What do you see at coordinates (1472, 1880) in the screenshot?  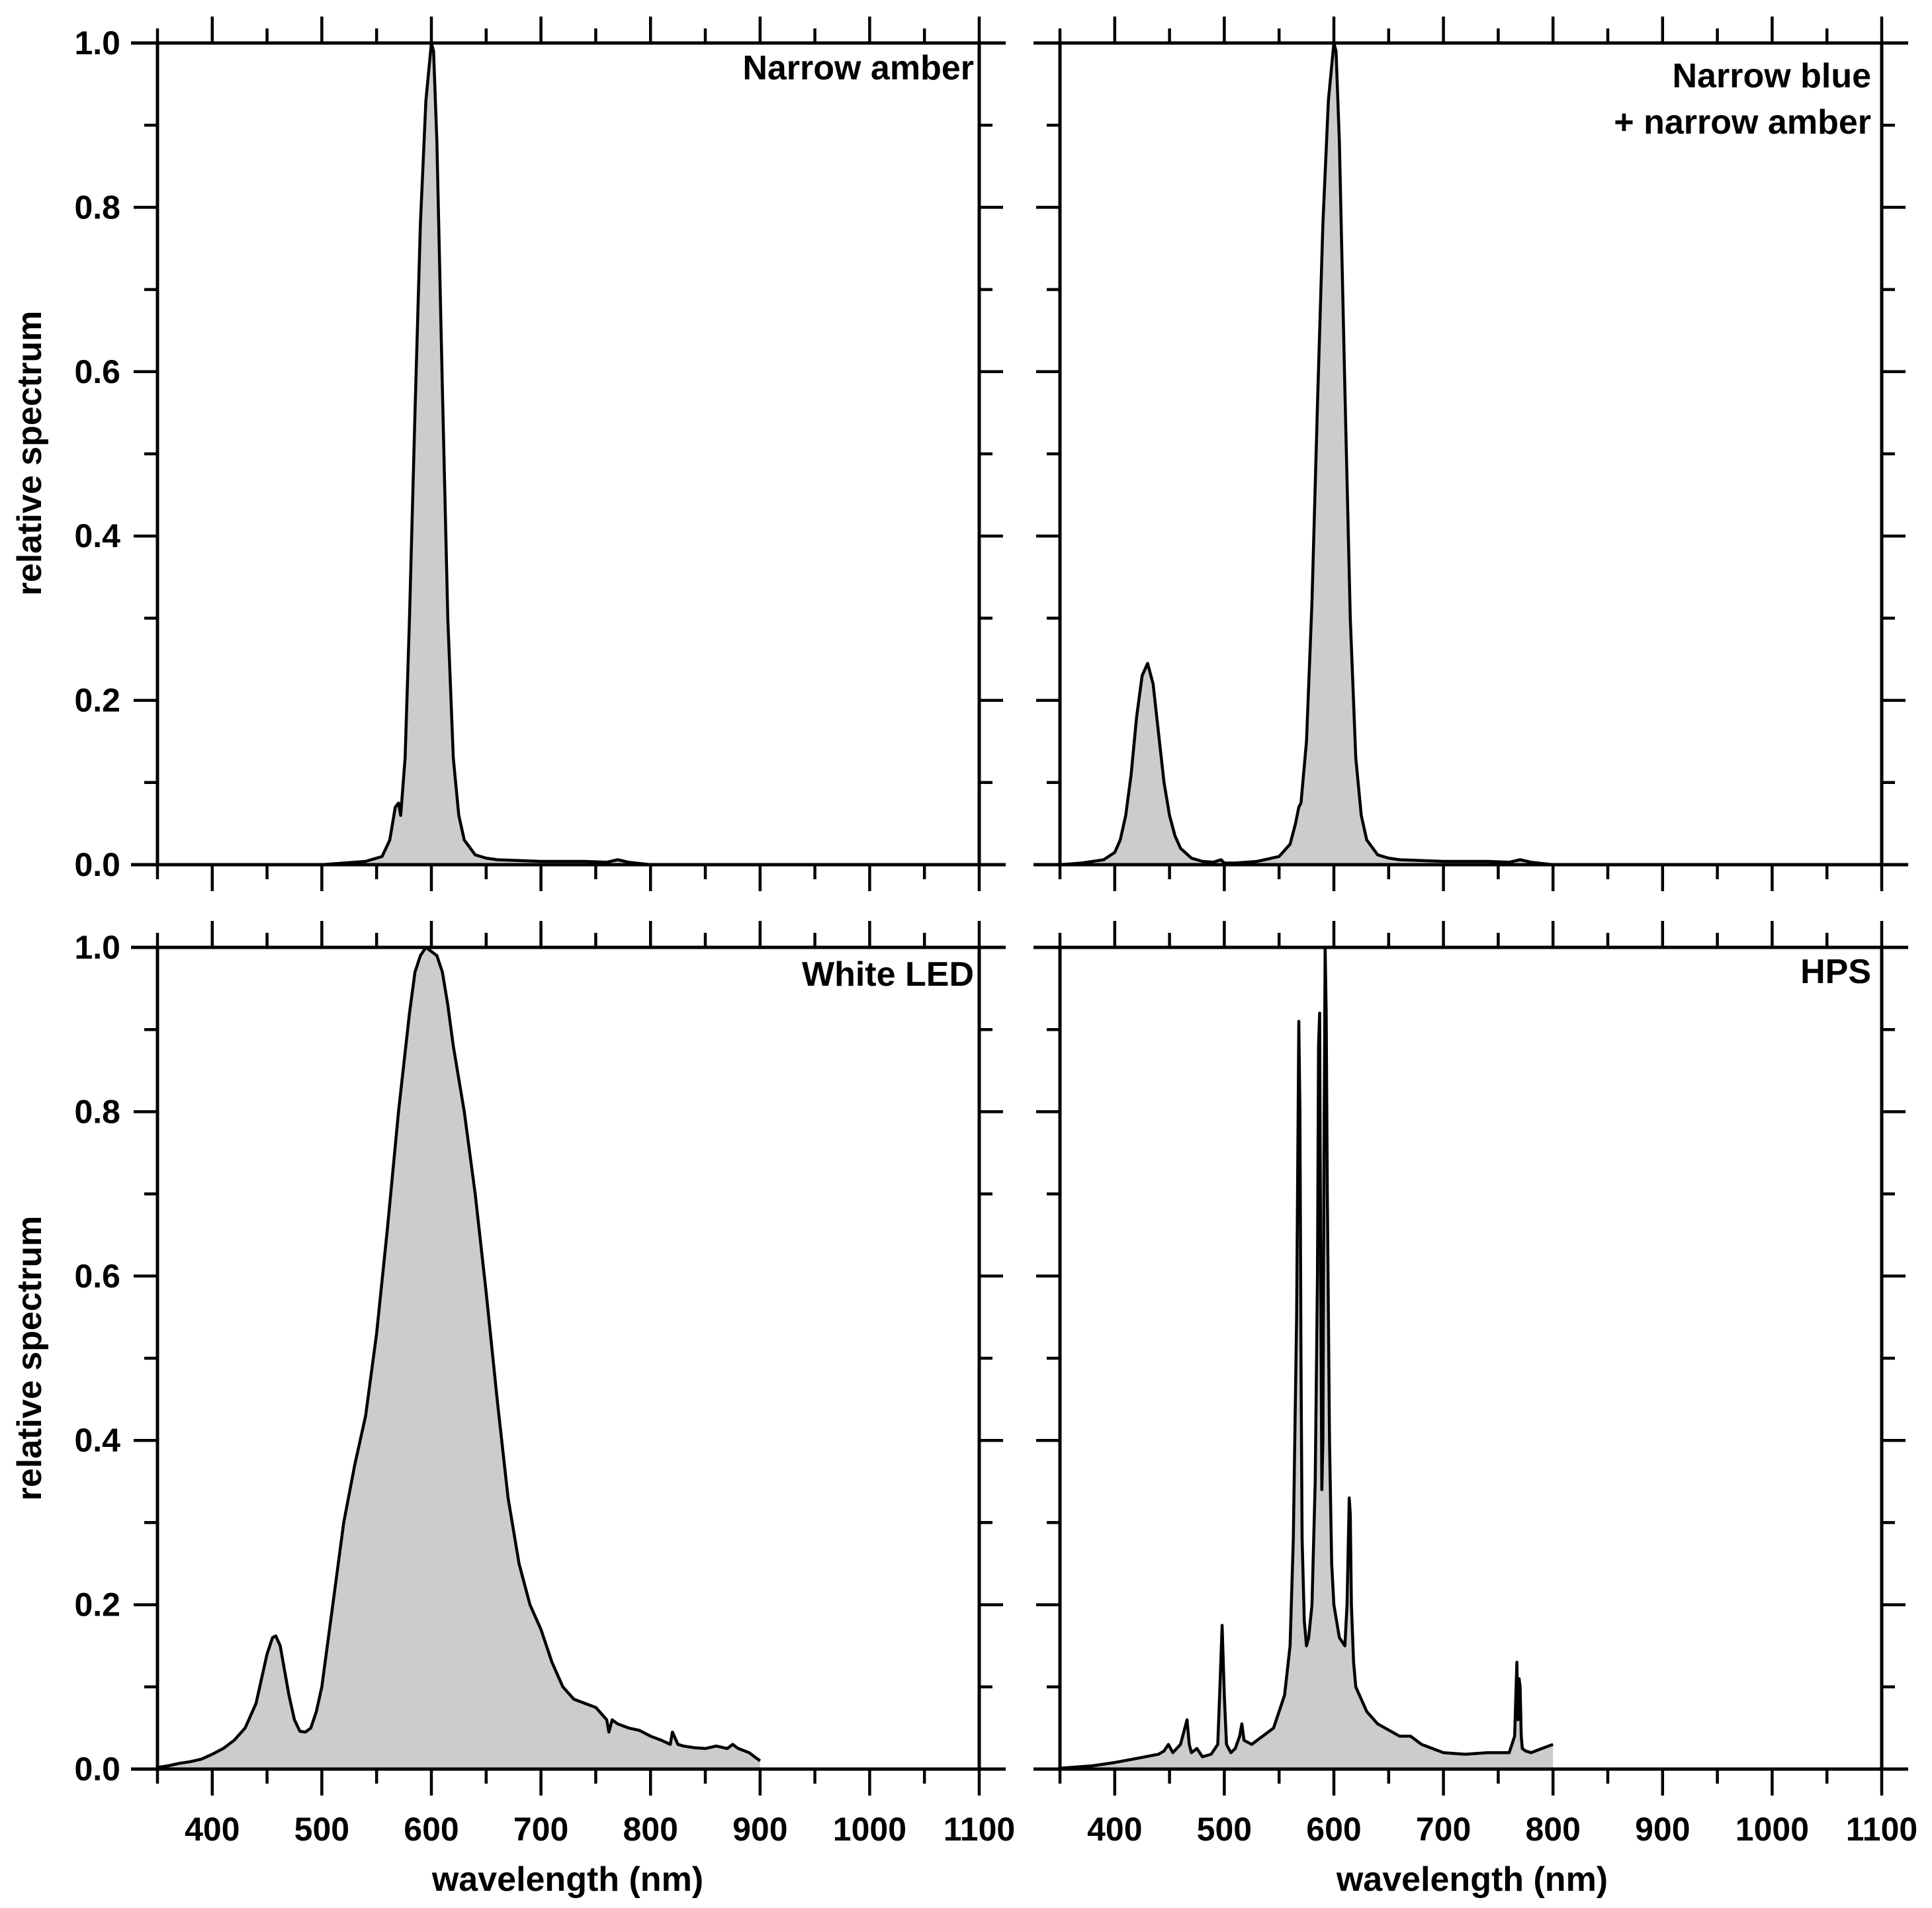 I see `x-axis-label-right: wavelength (nm)` at bounding box center [1472, 1880].